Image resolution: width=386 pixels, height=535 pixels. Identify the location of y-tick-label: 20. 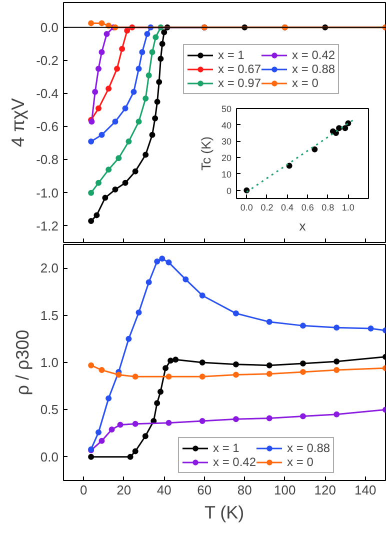
(226, 158).